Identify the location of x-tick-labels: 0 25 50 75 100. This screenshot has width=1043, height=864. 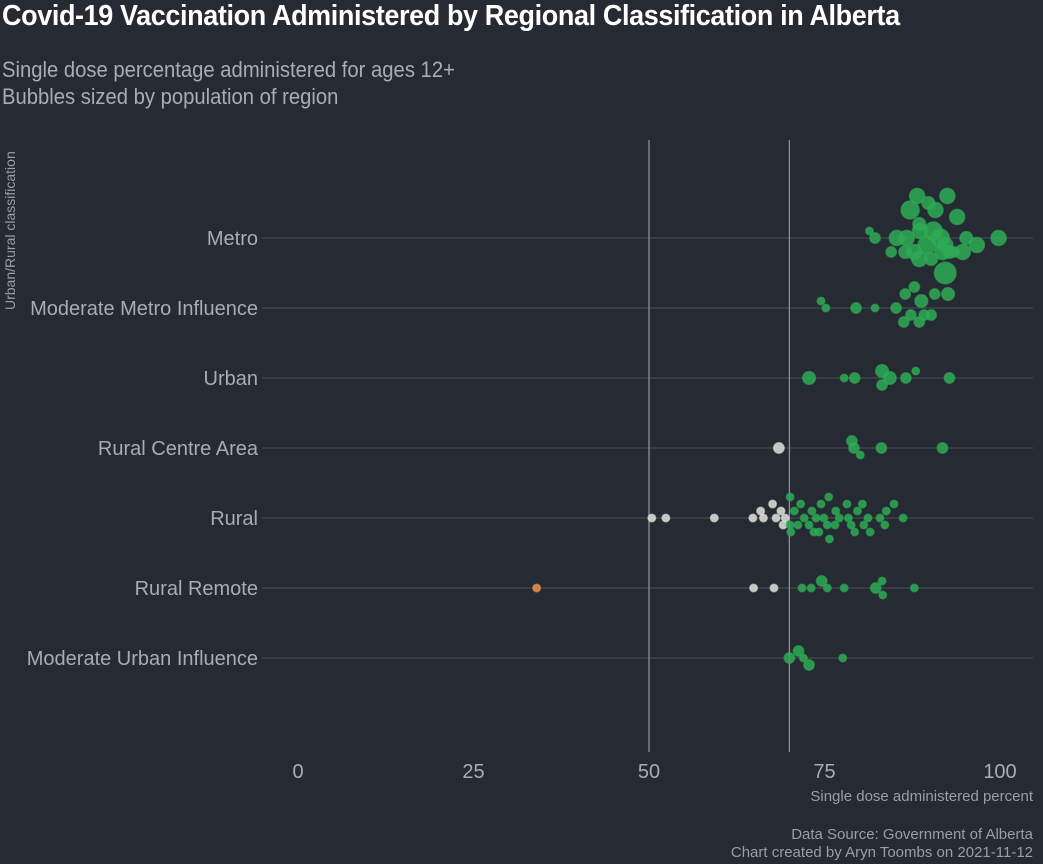
(654, 772).